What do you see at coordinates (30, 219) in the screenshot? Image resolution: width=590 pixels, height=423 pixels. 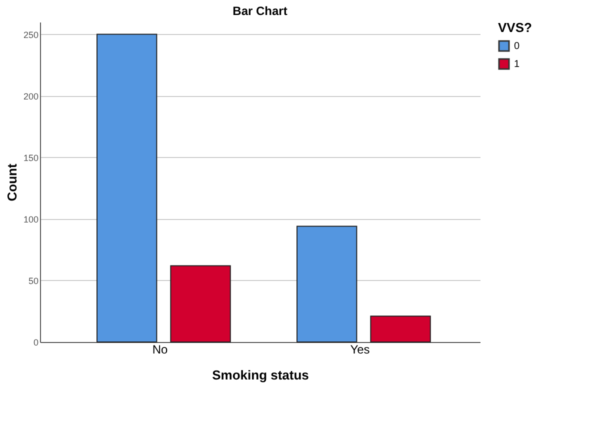 I see `y-tick-label: 100` at bounding box center [30, 219].